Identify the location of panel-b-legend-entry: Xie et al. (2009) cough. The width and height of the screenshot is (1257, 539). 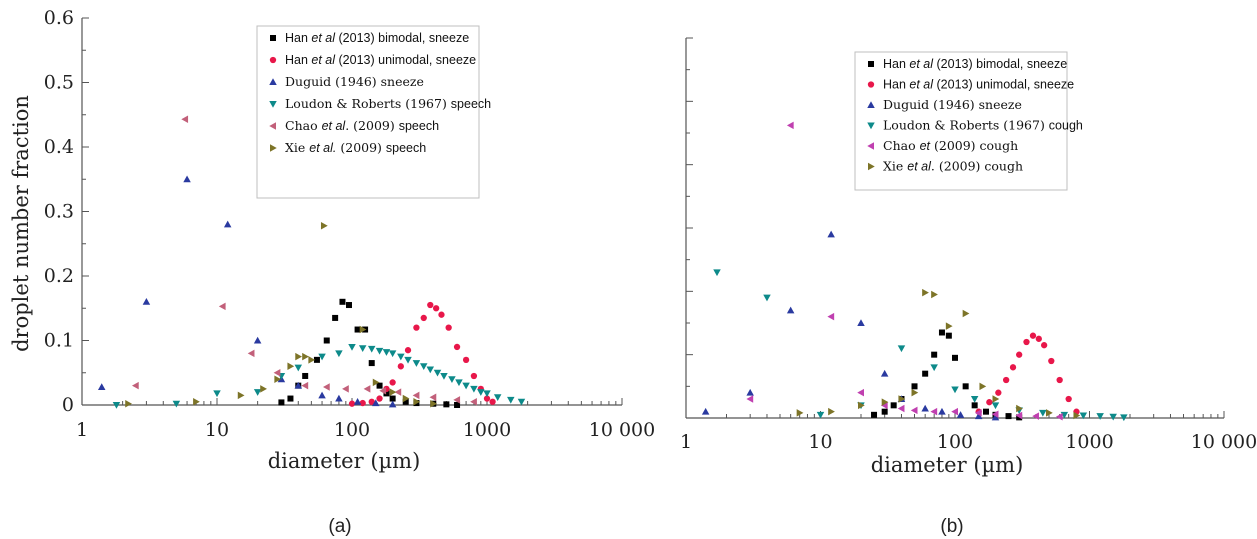
(953, 166).